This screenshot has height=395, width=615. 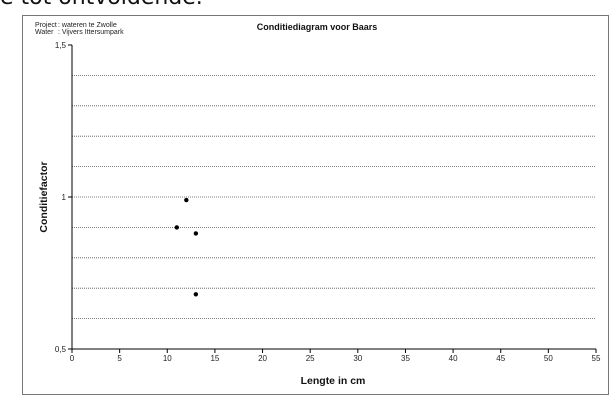 What do you see at coordinates (262, 358) in the screenshot?
I see `x-tick-label: 20` at bounding box center [262, 358].